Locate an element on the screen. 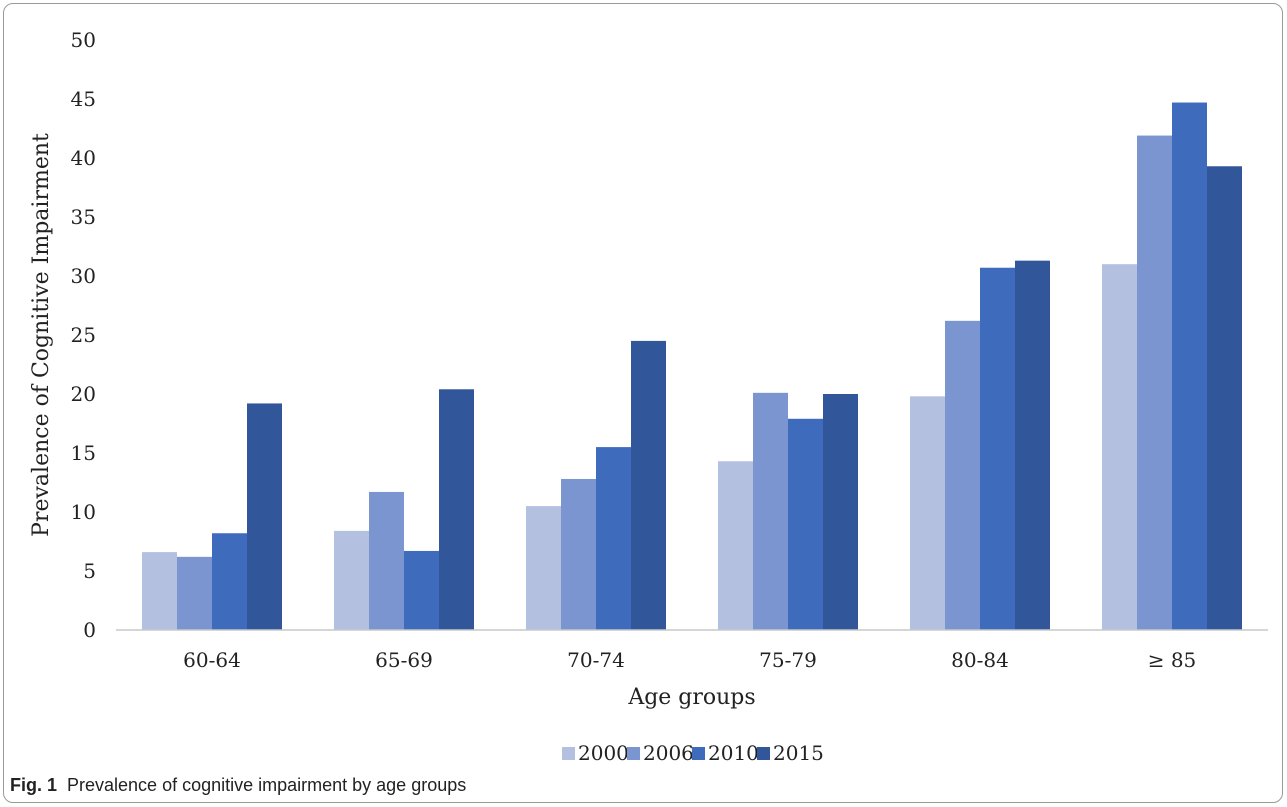 Image resolution: width=1287 pixels, height=807 pixels. x-axis-ticks: 60-64 65-69 70-74 75-79 80-84 ≥ 85 is located at coordinates (689, 660).